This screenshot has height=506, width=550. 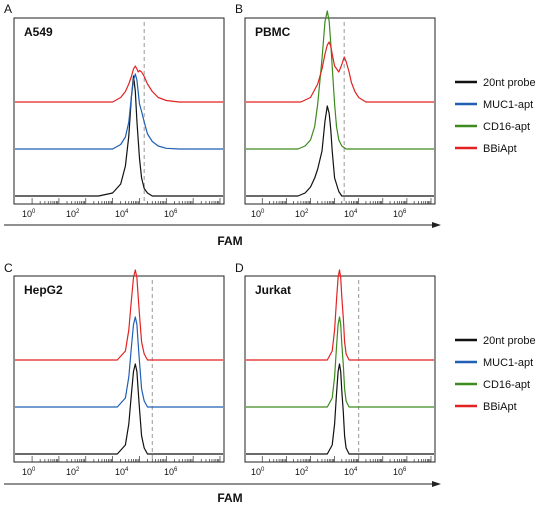 What do you see at coordinates (436, 484) in the screenshot?
I see `x-axis-bottom-arrowhead` at bounding box center [436, 484].